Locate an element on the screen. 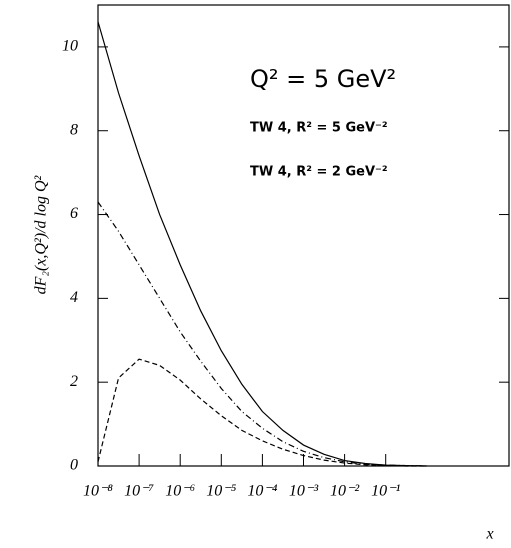 This screenshot has height=548, width=511. y-tick-label: 4 is located at coordinates (74, 297).